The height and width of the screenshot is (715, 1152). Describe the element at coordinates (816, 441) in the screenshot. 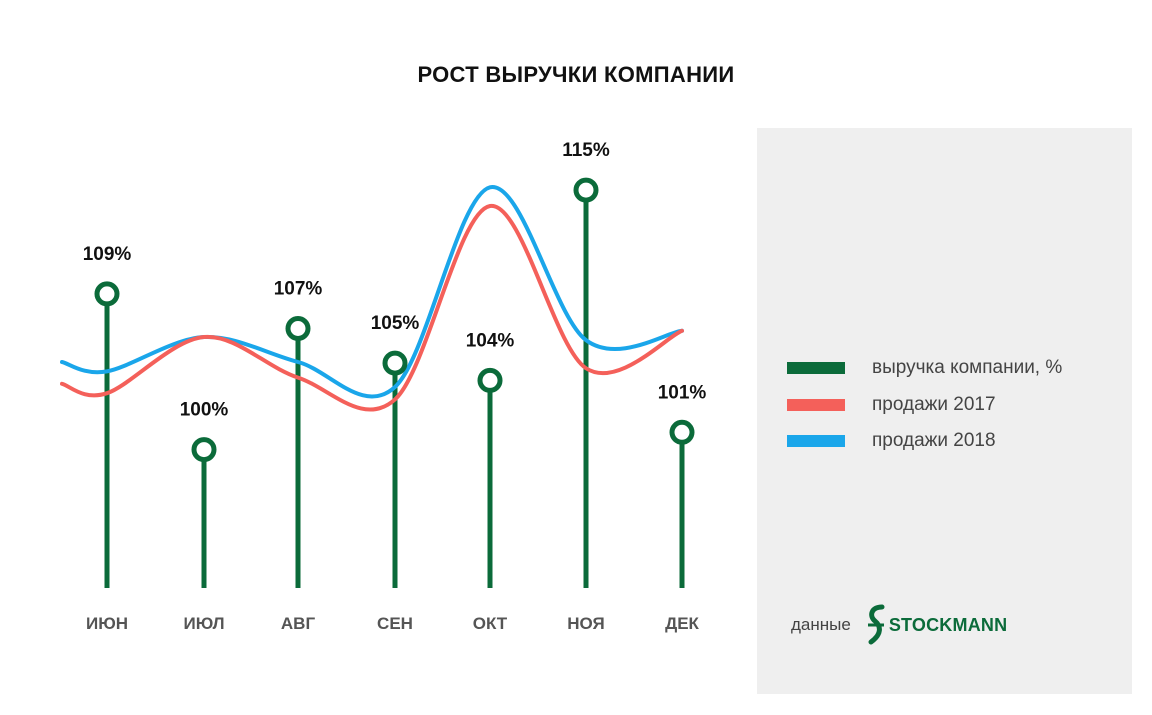

I see `legend-swatch-sales-2018` at that location.